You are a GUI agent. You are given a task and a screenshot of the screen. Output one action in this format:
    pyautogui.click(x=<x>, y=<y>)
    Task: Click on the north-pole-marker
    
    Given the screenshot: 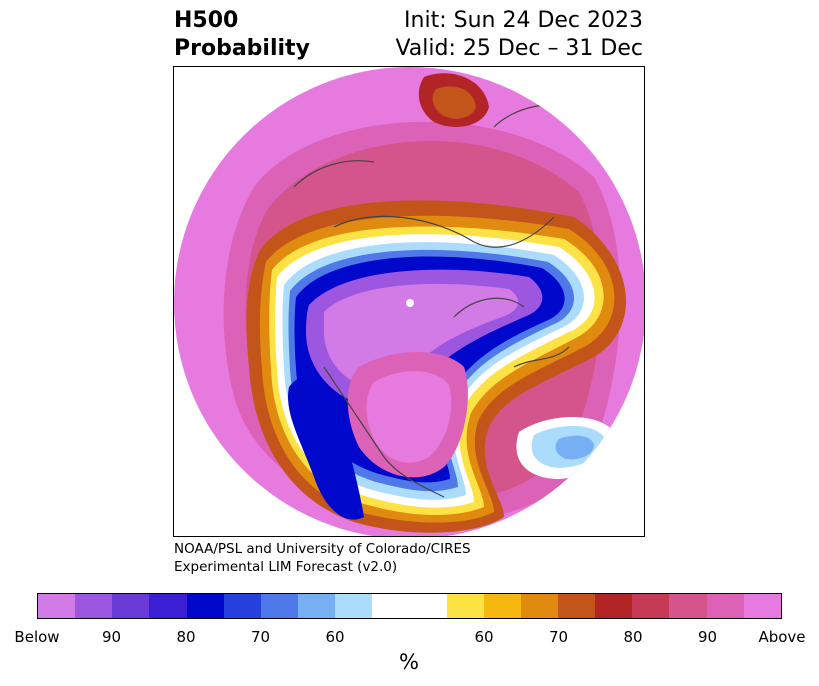 What is the action you would take?
    pyautogui.click(x=410, y=303)
    